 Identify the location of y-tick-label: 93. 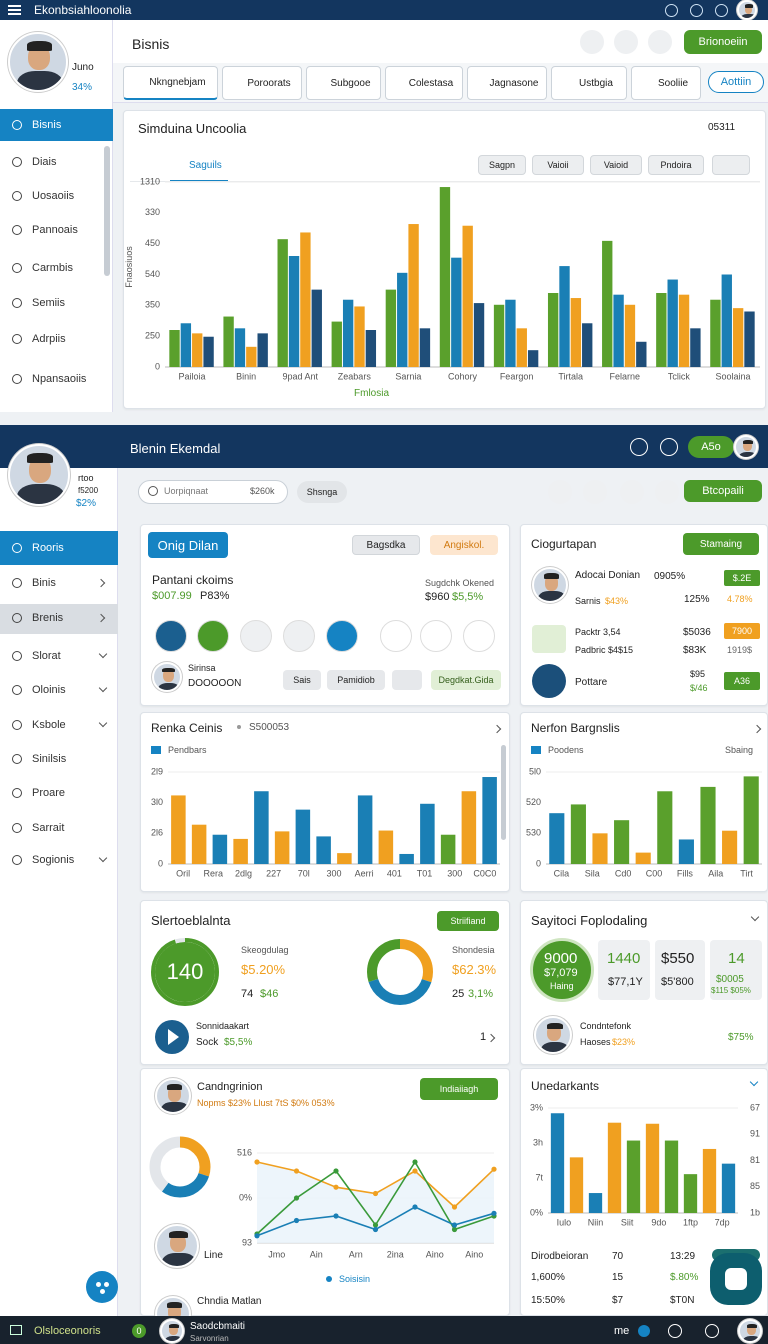
(247, 1242).